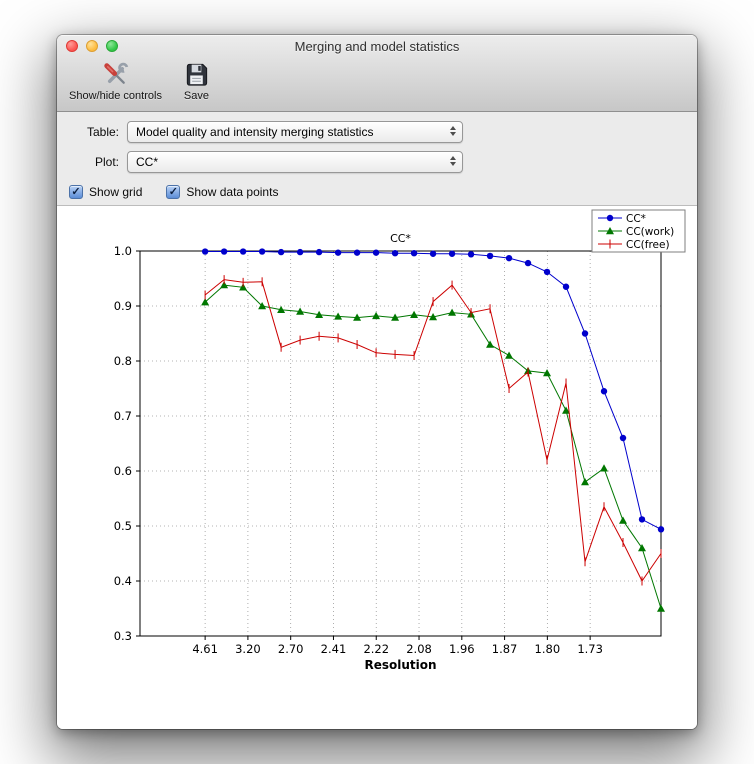 Image resolution: width=754 pixels, height=764 pixels. Describe the element at coordinates (248, 649) in the screenshot. I see `x-tick-label: 3.20` at that location.